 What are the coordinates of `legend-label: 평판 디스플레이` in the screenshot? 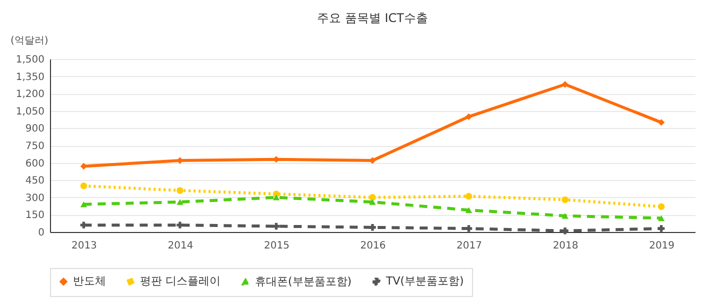 It's located at (180, 281).